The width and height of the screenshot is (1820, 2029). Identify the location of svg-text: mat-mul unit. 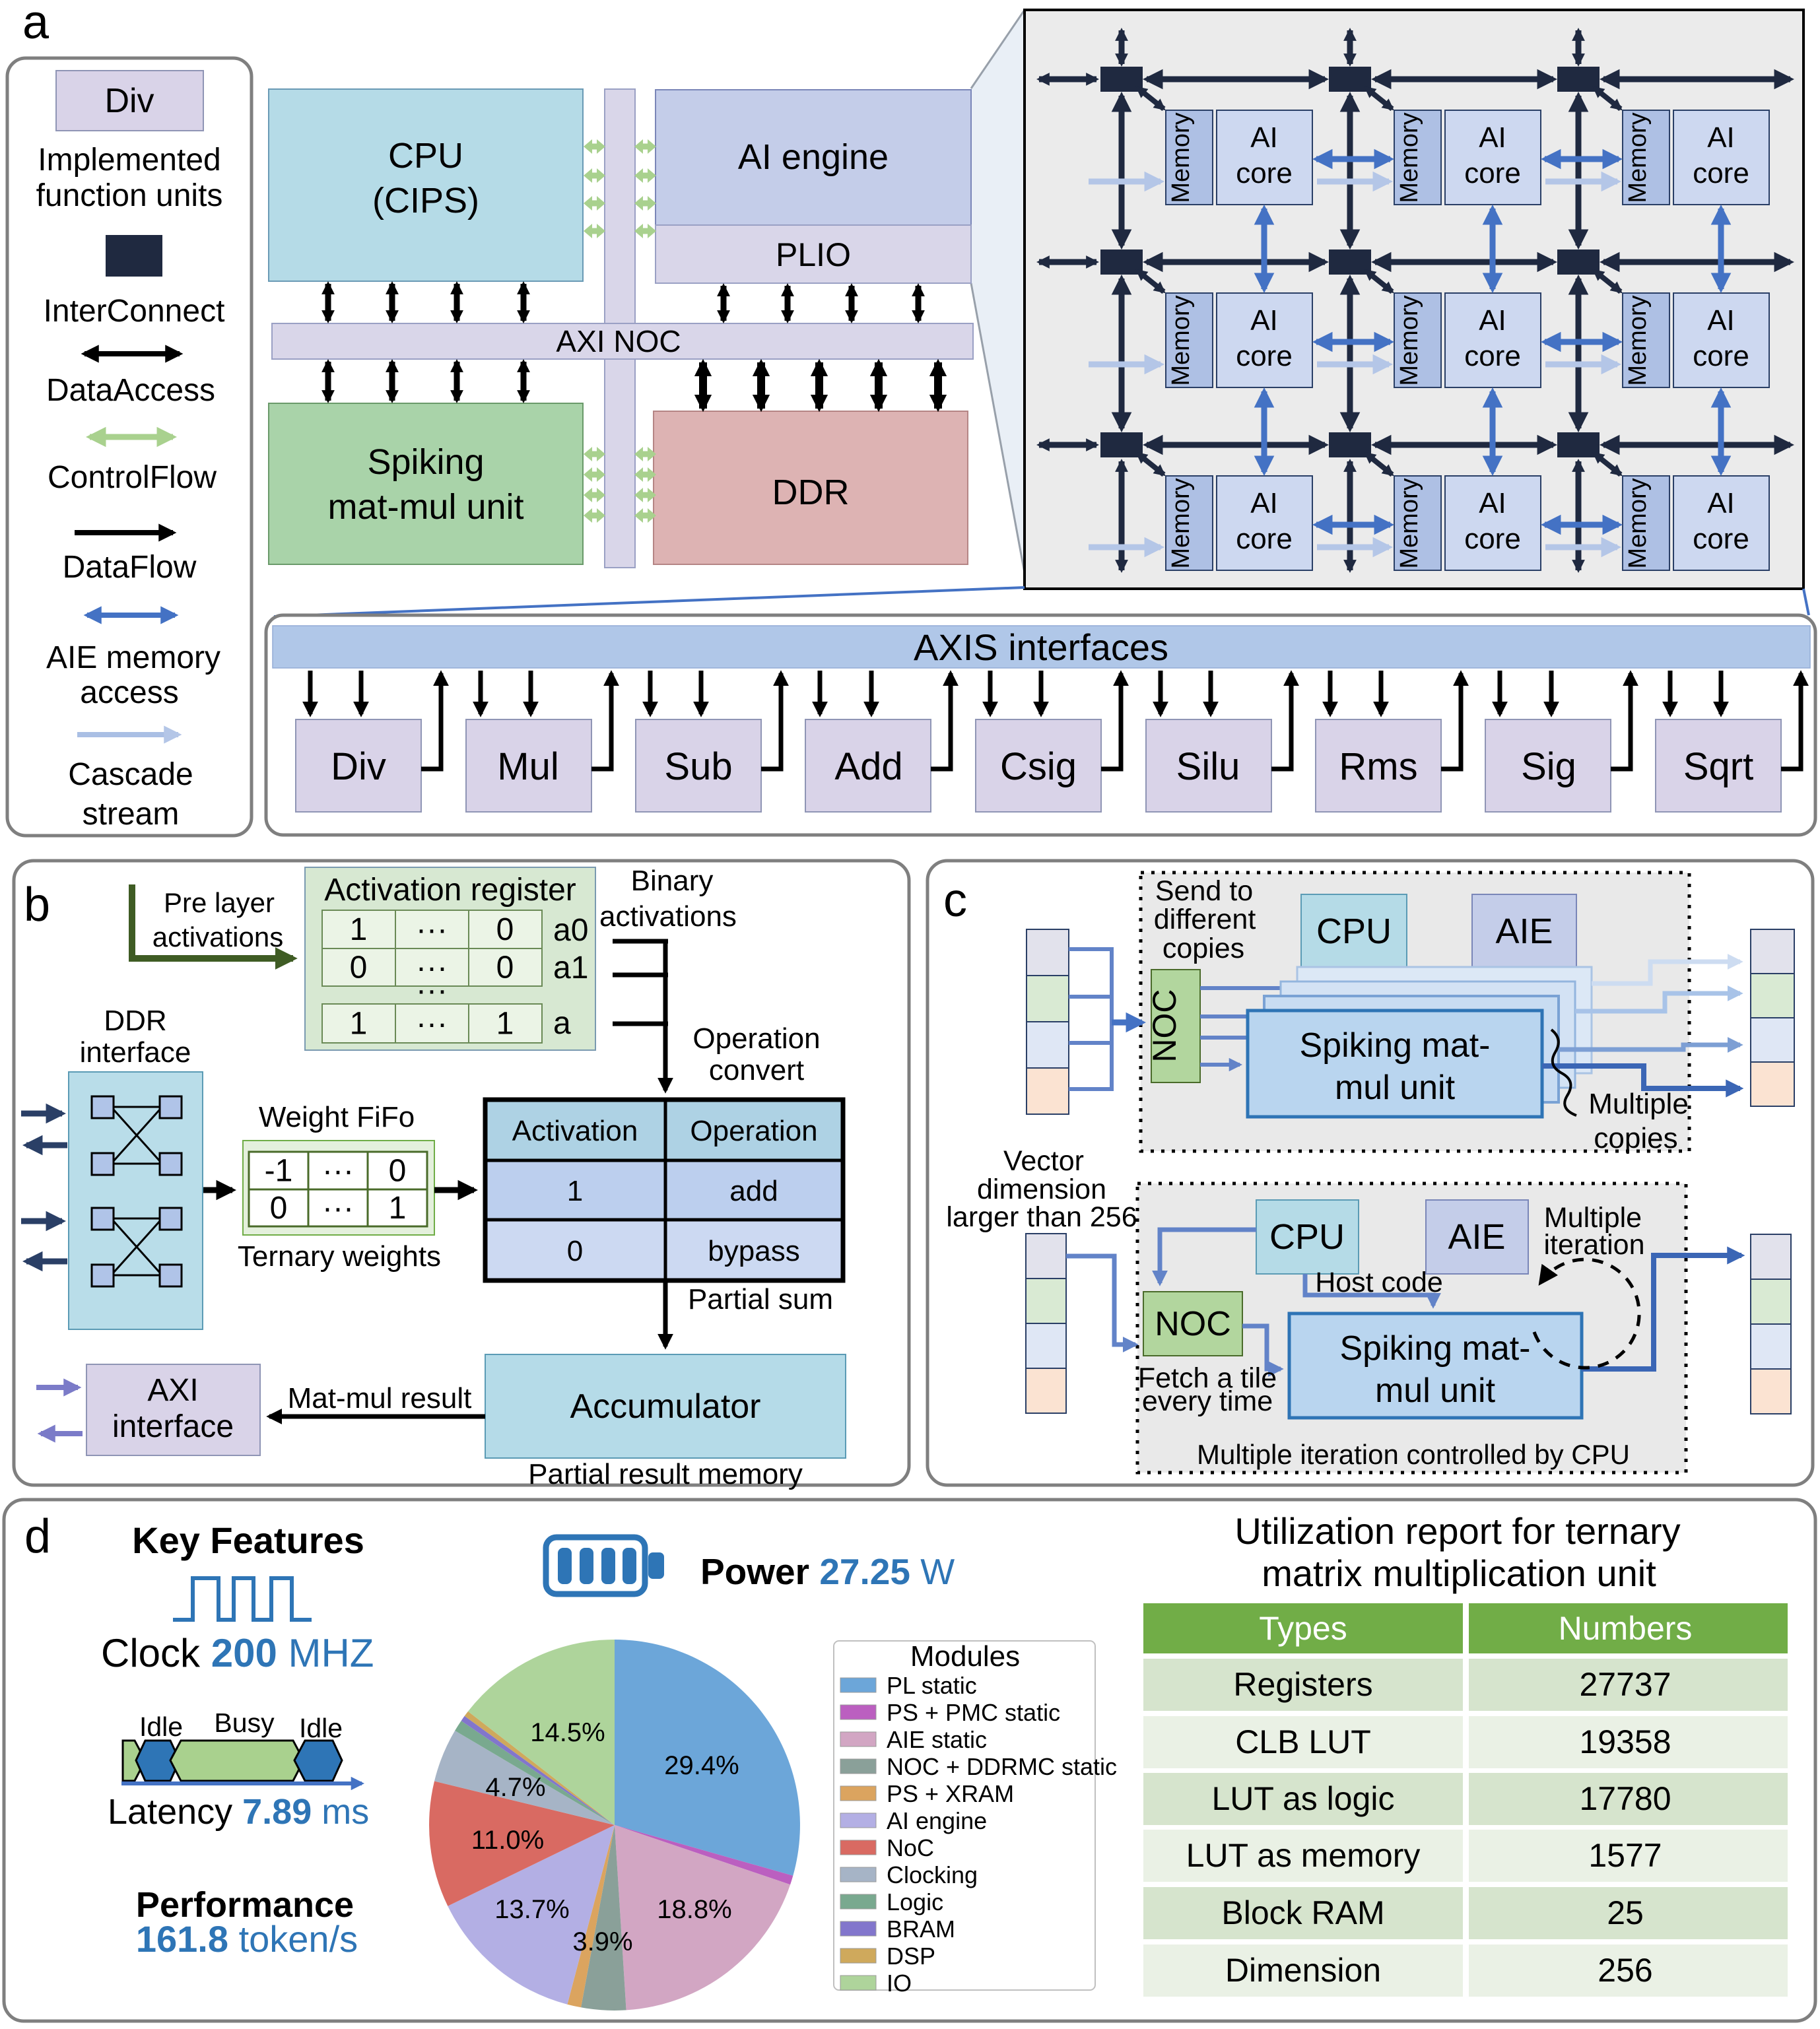
(425, 507).